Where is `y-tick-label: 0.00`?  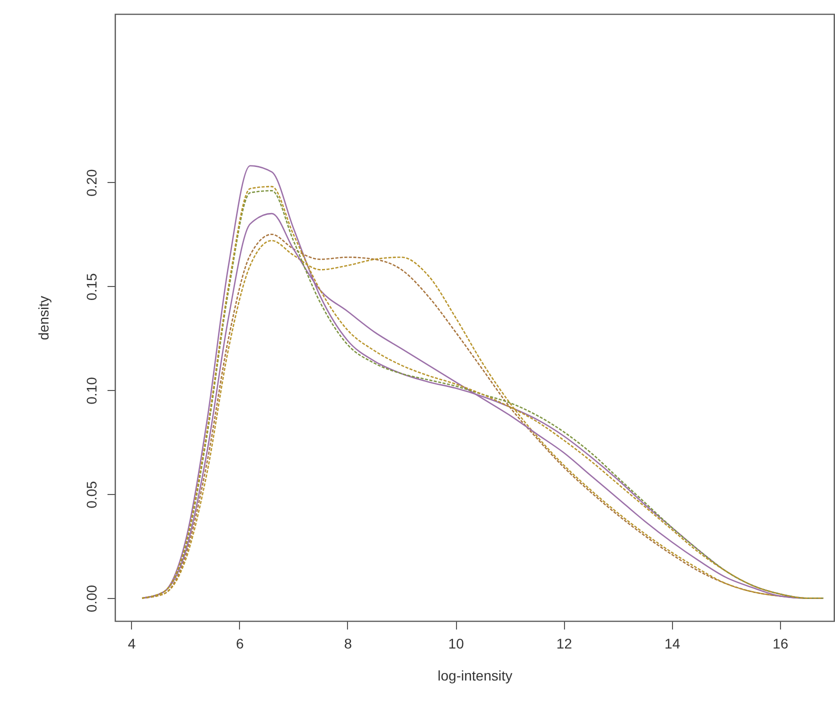
y-tick-label: 0.00 is located at coordinates (92, 598).